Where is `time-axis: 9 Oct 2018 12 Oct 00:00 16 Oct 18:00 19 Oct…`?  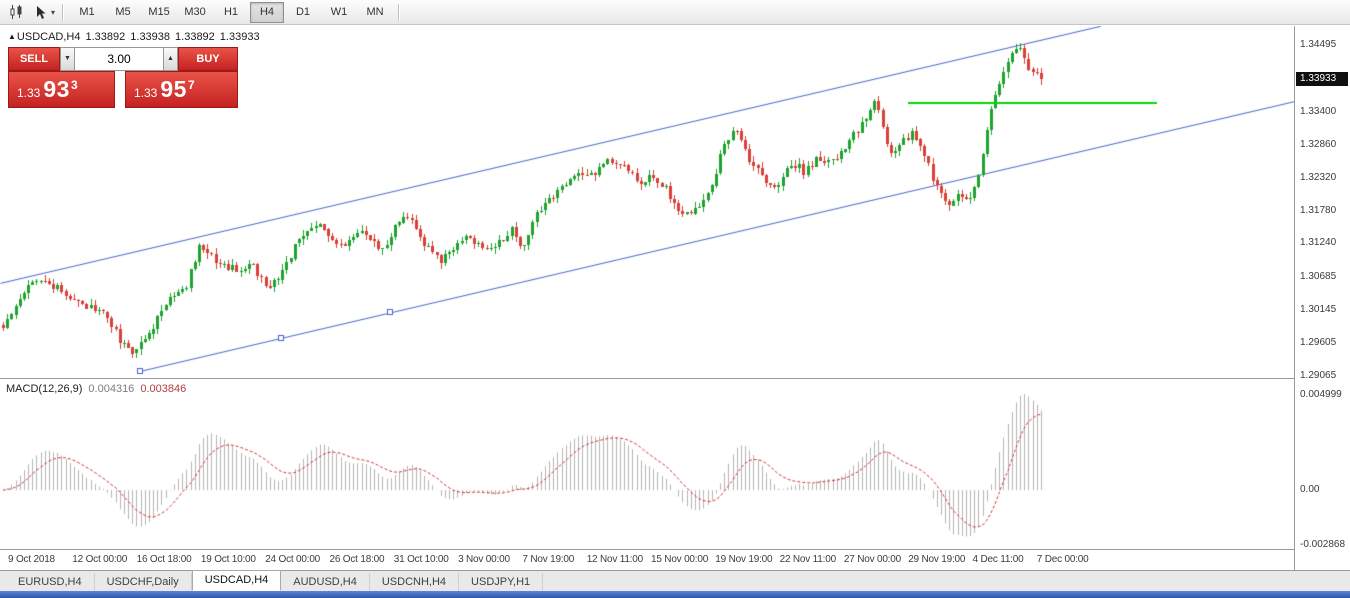
time-axis: 9 Oct 2018 12 Oct 00:00 16 Oct 18:00 19 Oct… is located at coordinates (647, 560).